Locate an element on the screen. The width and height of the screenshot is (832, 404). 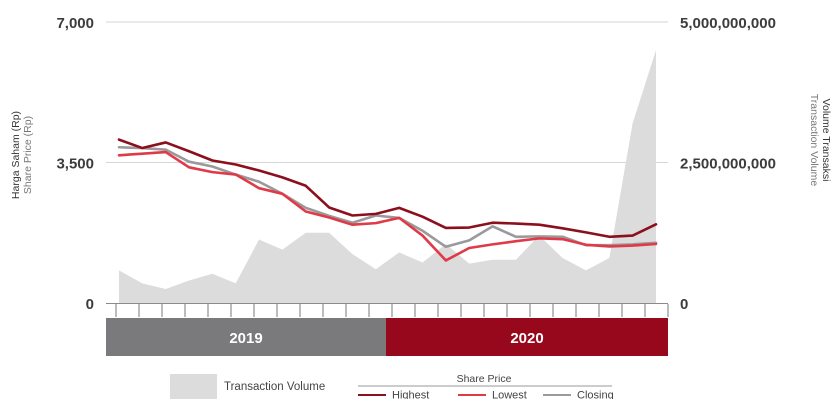
right-tick-label: 0 is located at coordinates (684, 304).